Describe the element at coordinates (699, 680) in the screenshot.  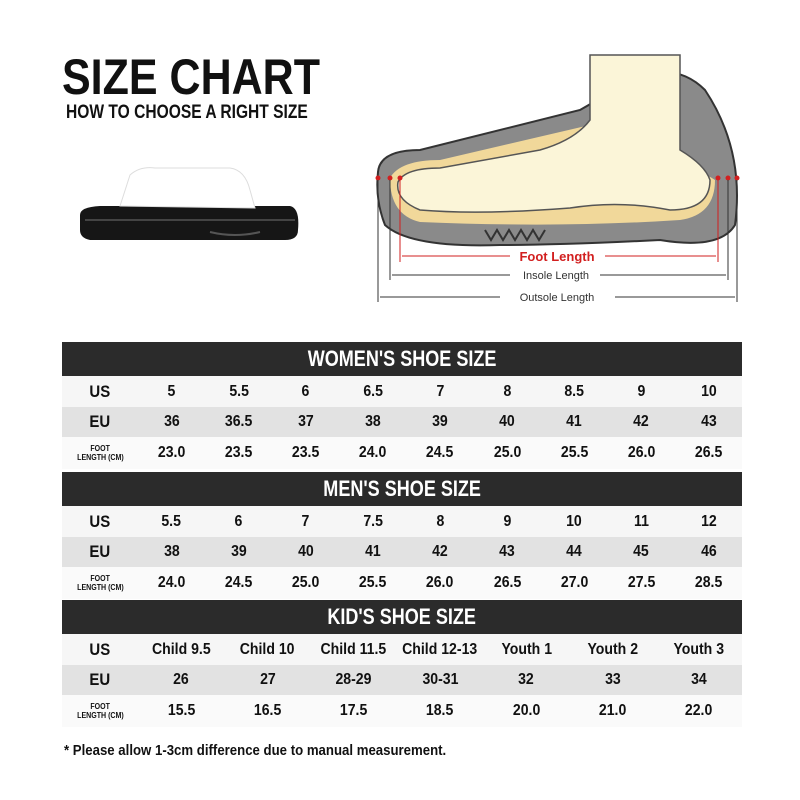
I see `table-cell: 34` at that location.